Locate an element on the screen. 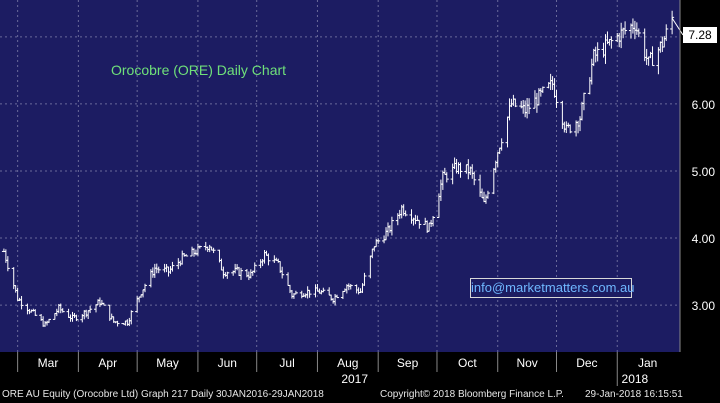 This screenshot has height=403, width=720. y-tick-label: 4.00 is located at coordinates (704, 239).